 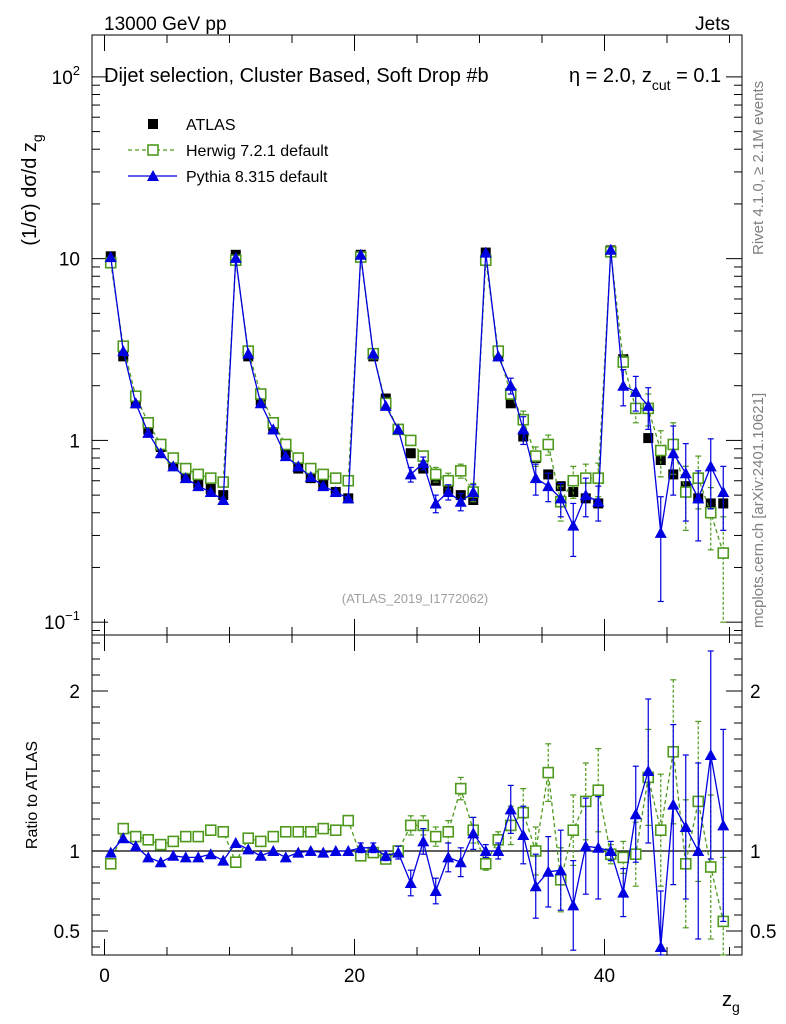 What do you see at coordinates (610, 76) in the screenshot?
I see `plot-title-eta: η = 2.0, z` at bounding box center [610, 76].